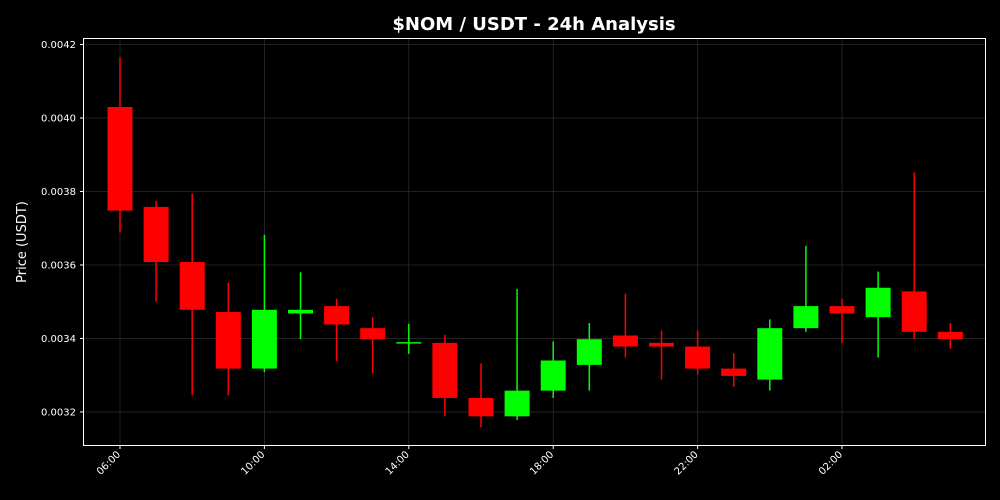 The image size is (1000, 500). I want to click on y-tick-label: 0.0032, so click(58, 412).